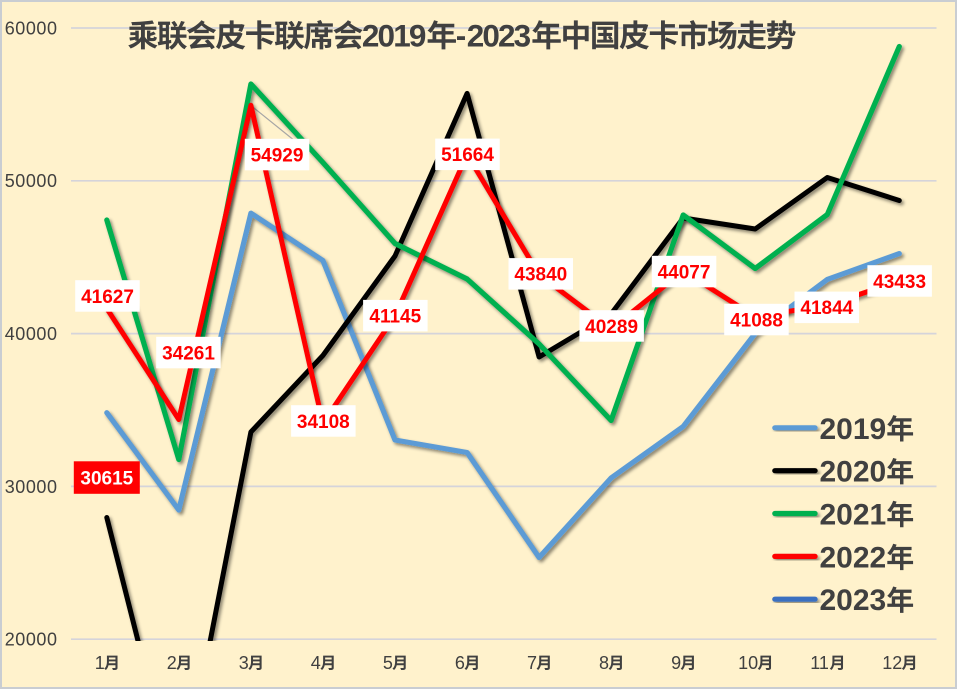 The height and width of the screenshot is (689, 957). Describe the element at coordinates (395, 317) in the screenshot. I see `svg-text: 41145` at that location.